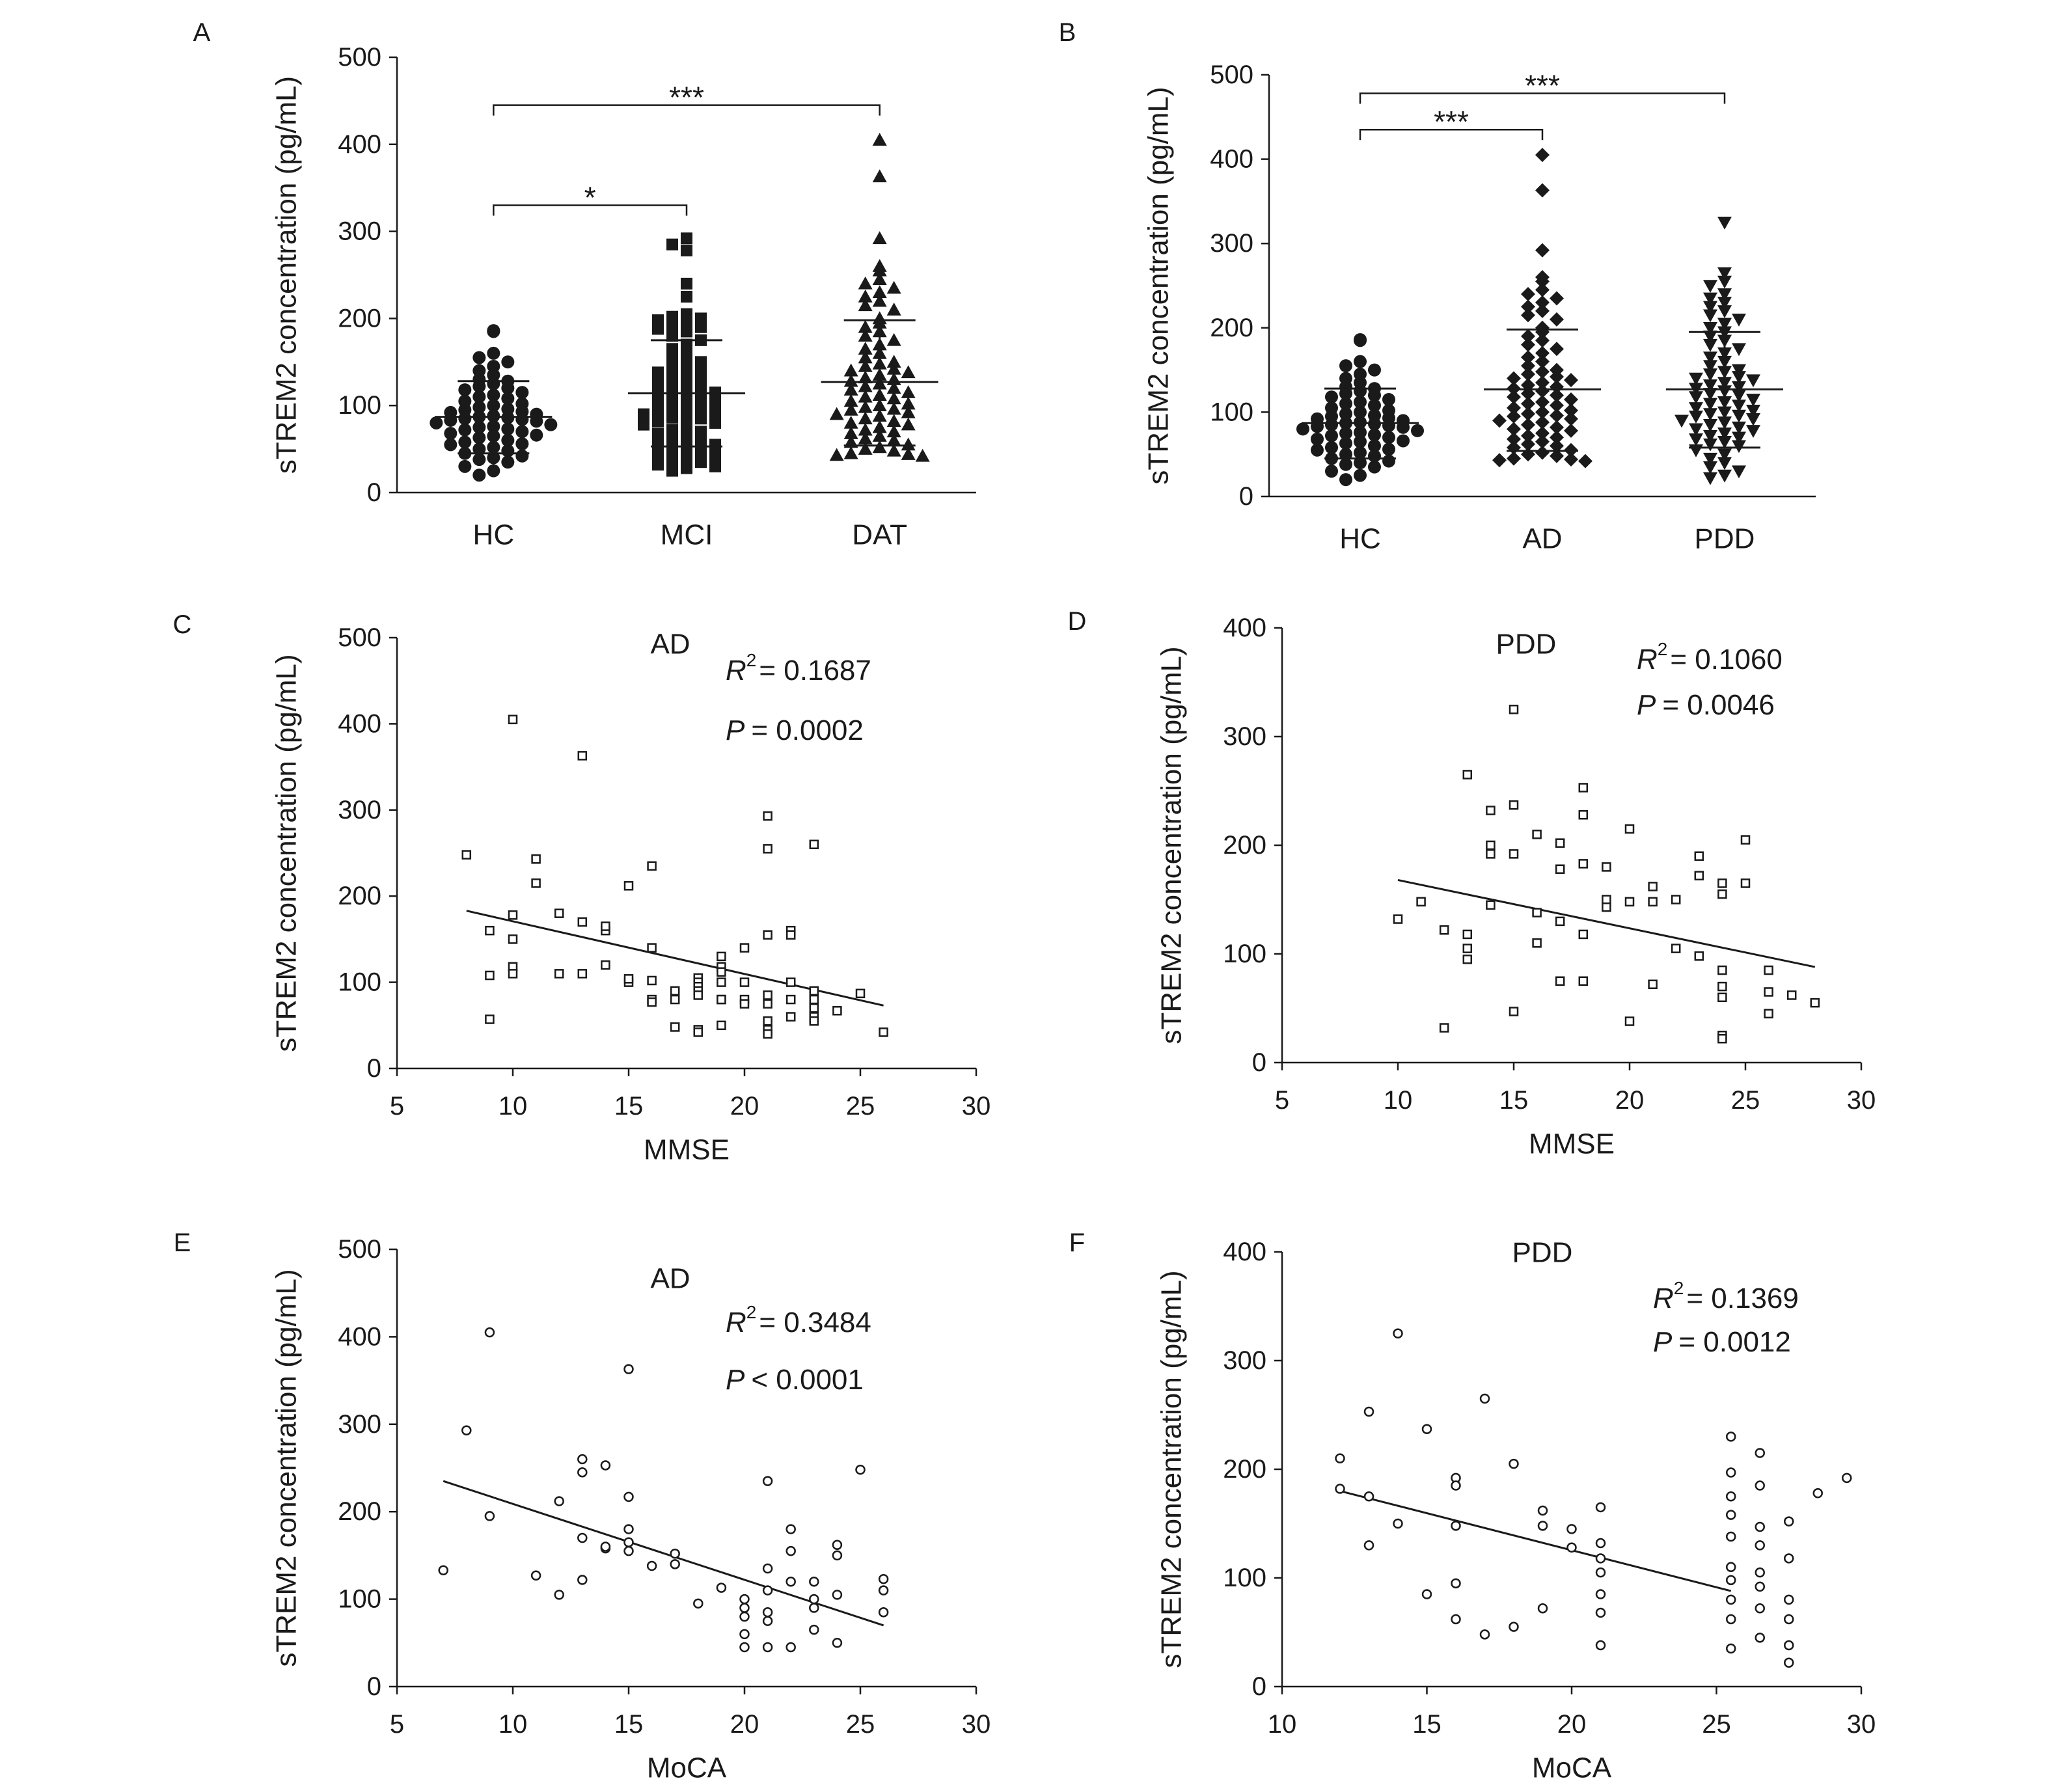  I want to click on x-tick-label: 30, so click(1862, 1100).